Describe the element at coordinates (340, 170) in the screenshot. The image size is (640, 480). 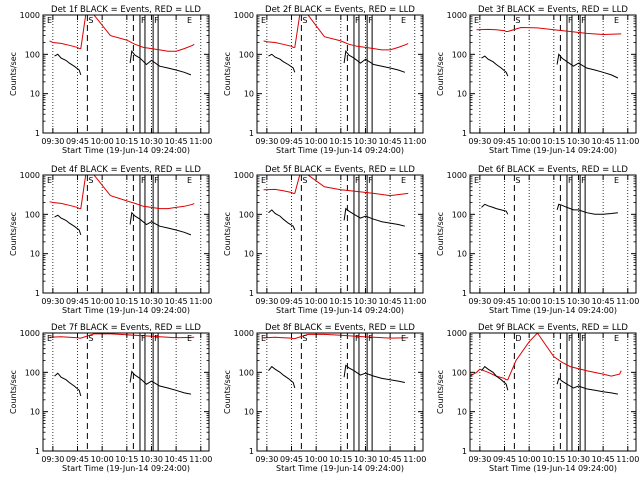
I see `panel-title: Det 5f BLACK = Events, RED = LLD` at that location.